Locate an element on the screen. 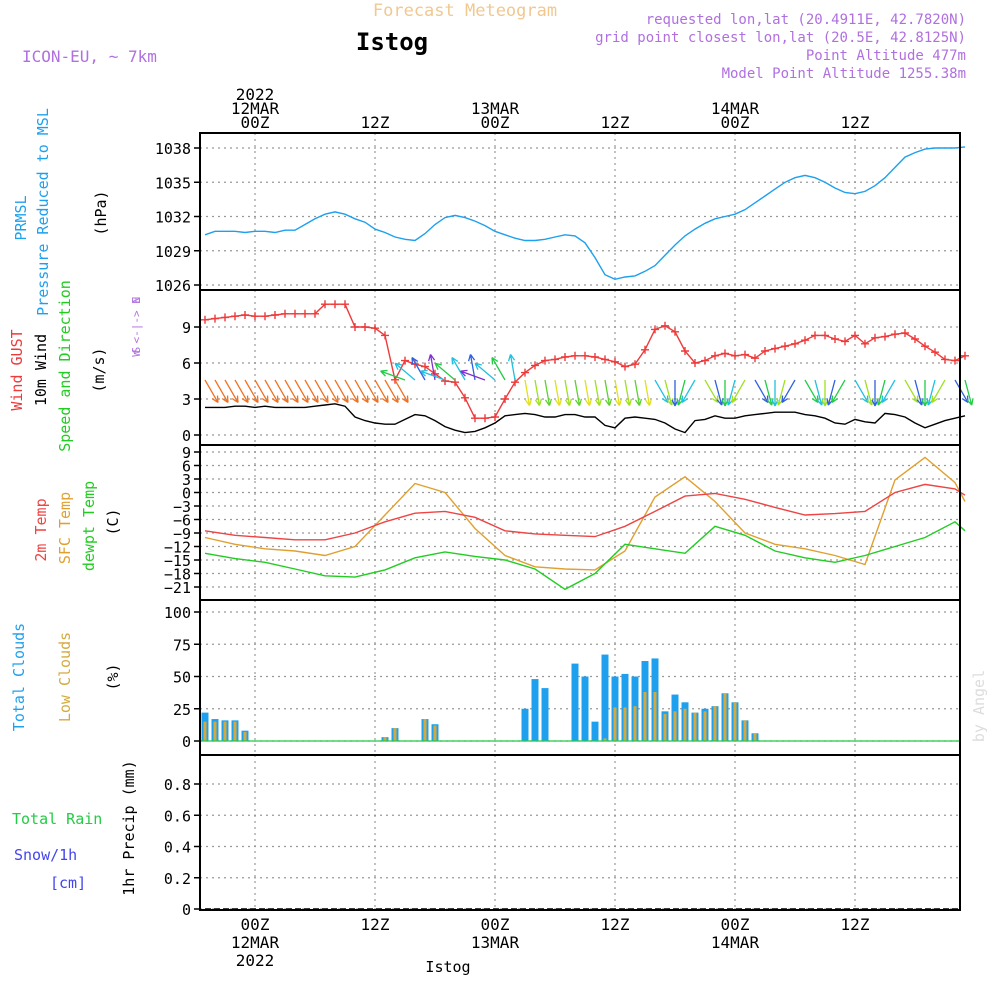  precip-panel-frame is located at coordinates (580, 832).